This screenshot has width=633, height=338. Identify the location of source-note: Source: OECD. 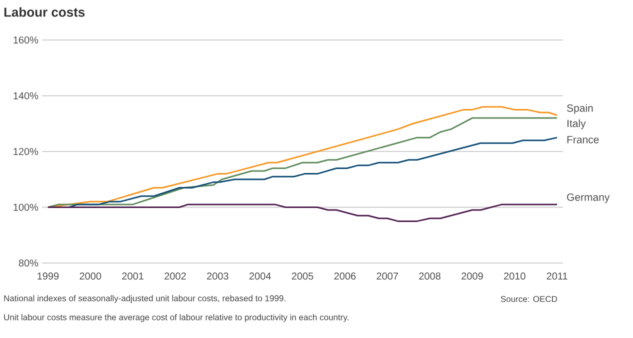
(529, 299).